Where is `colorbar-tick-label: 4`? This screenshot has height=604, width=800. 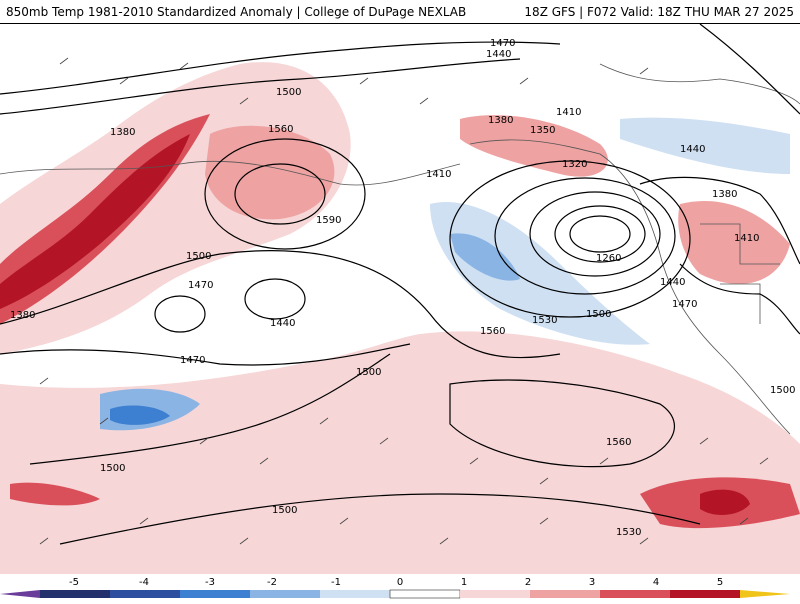
colorbar-tick-label: 4 is located at coordinates (656, 582).